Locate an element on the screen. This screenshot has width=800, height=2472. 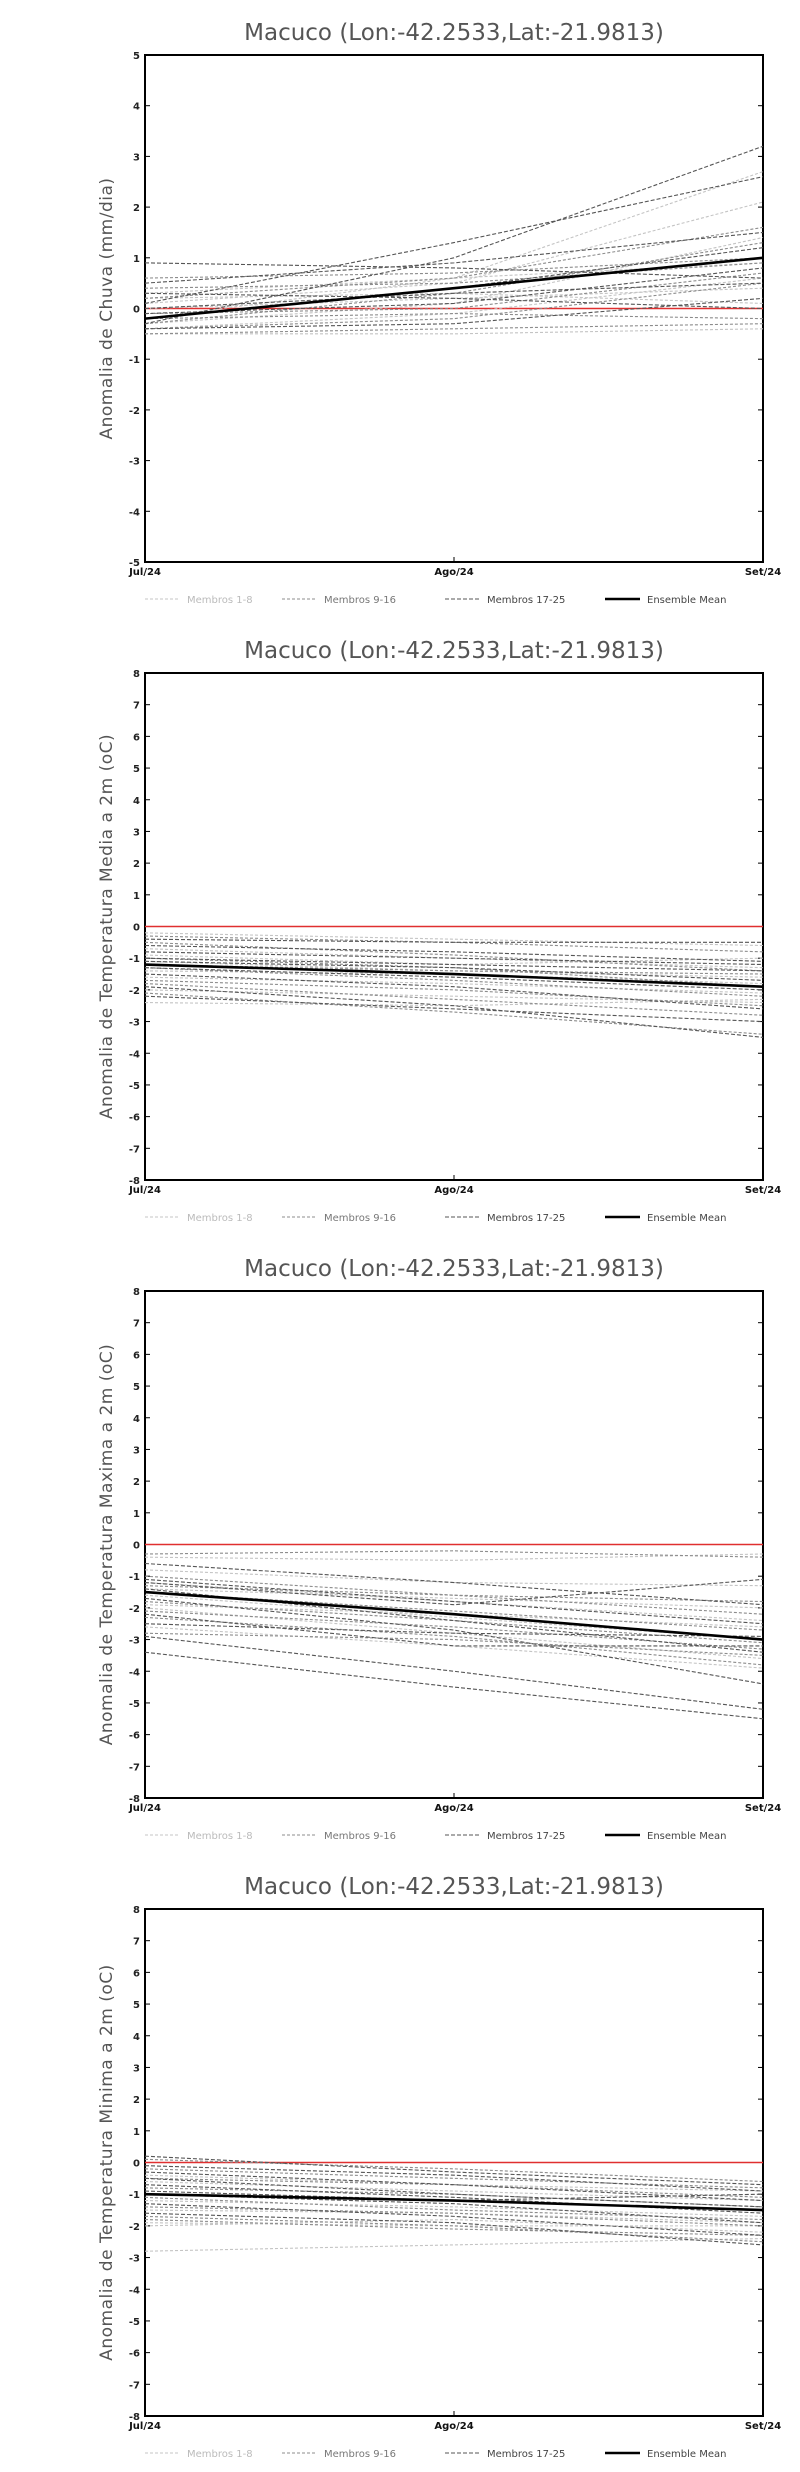
y-axis-label: Anomalia de Temperatura Minima a 2m (oC) is located at coordinates (107, 2162).